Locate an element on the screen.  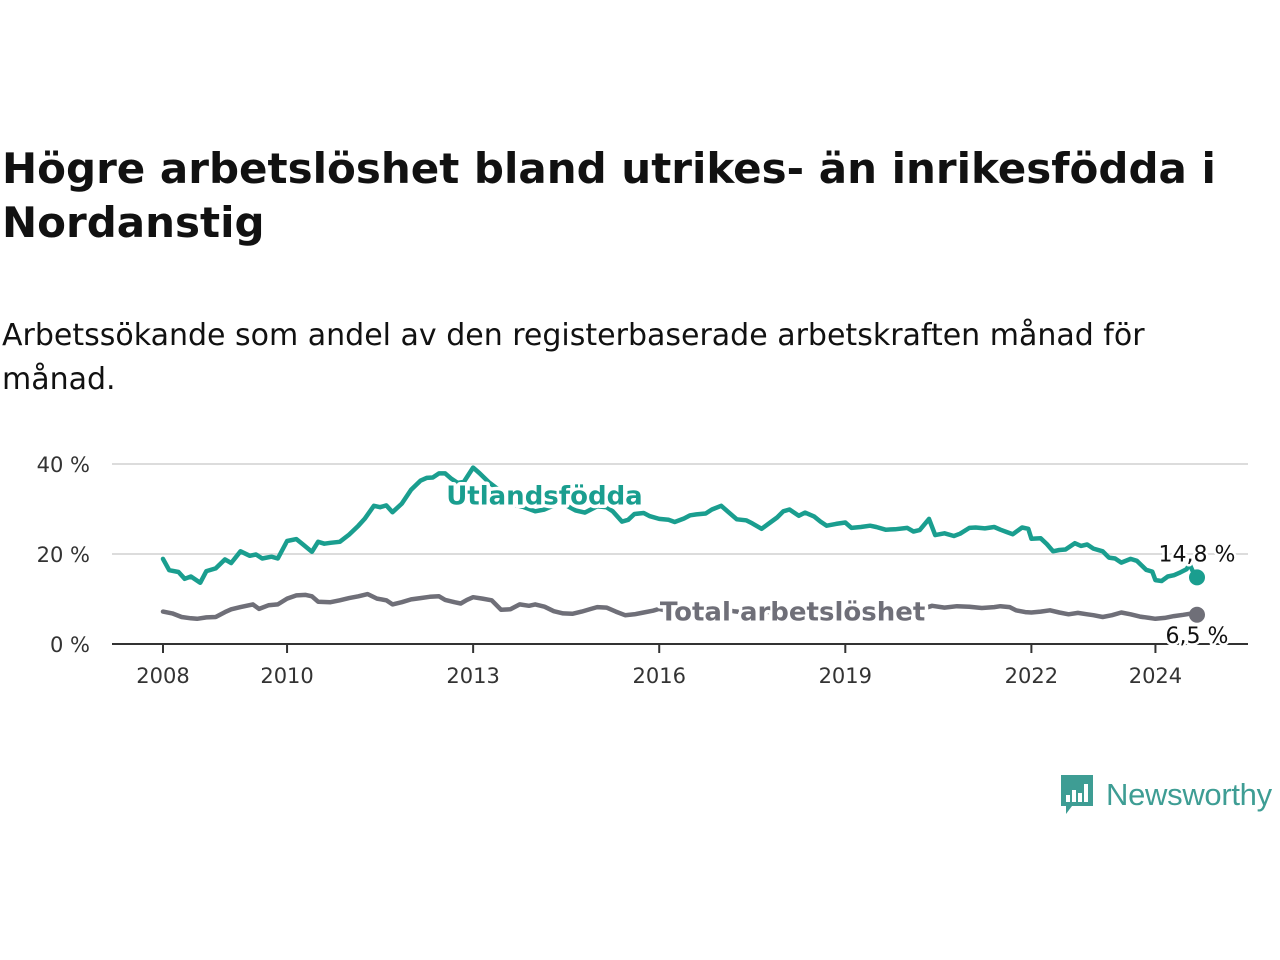
series-line-total is located at coordinates (680, 606).